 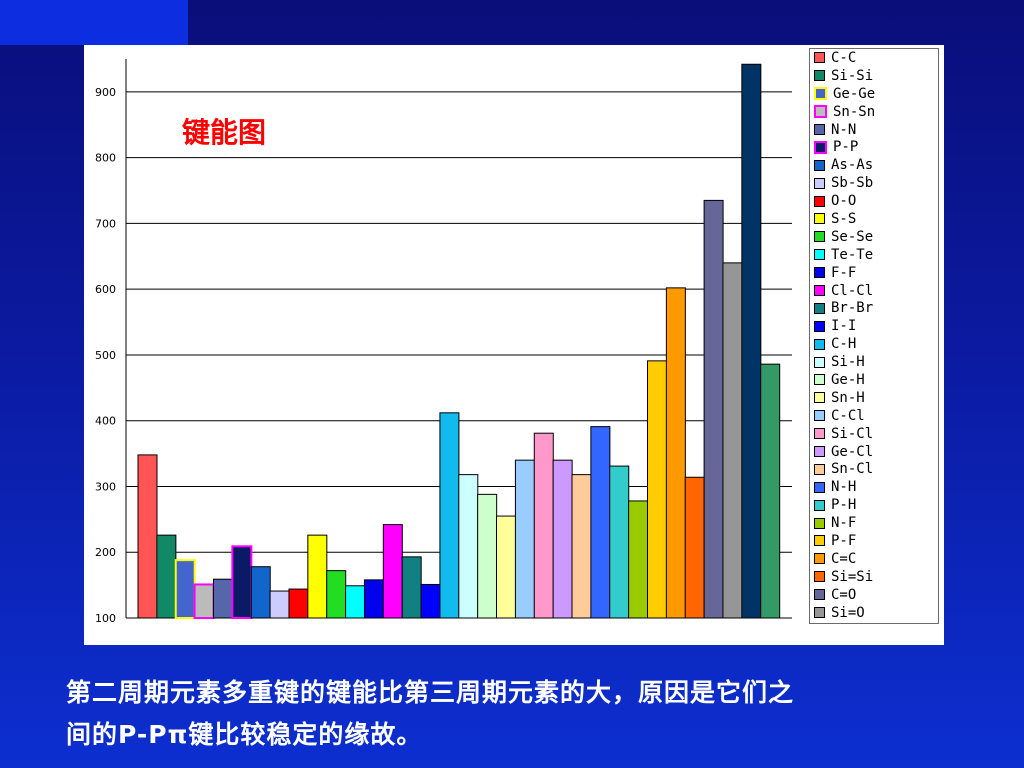 What do you see at coordinates (874, 273) in the screenshot?
I see `legend-item: F-F` at bounding box center [874, 273].